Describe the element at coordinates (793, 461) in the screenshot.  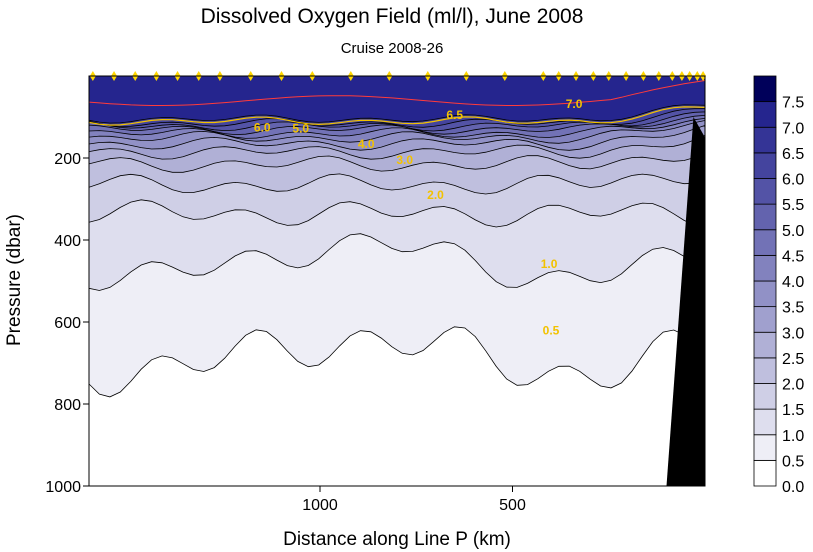
I see `colorbar-tick-label: 0.5` at that location.